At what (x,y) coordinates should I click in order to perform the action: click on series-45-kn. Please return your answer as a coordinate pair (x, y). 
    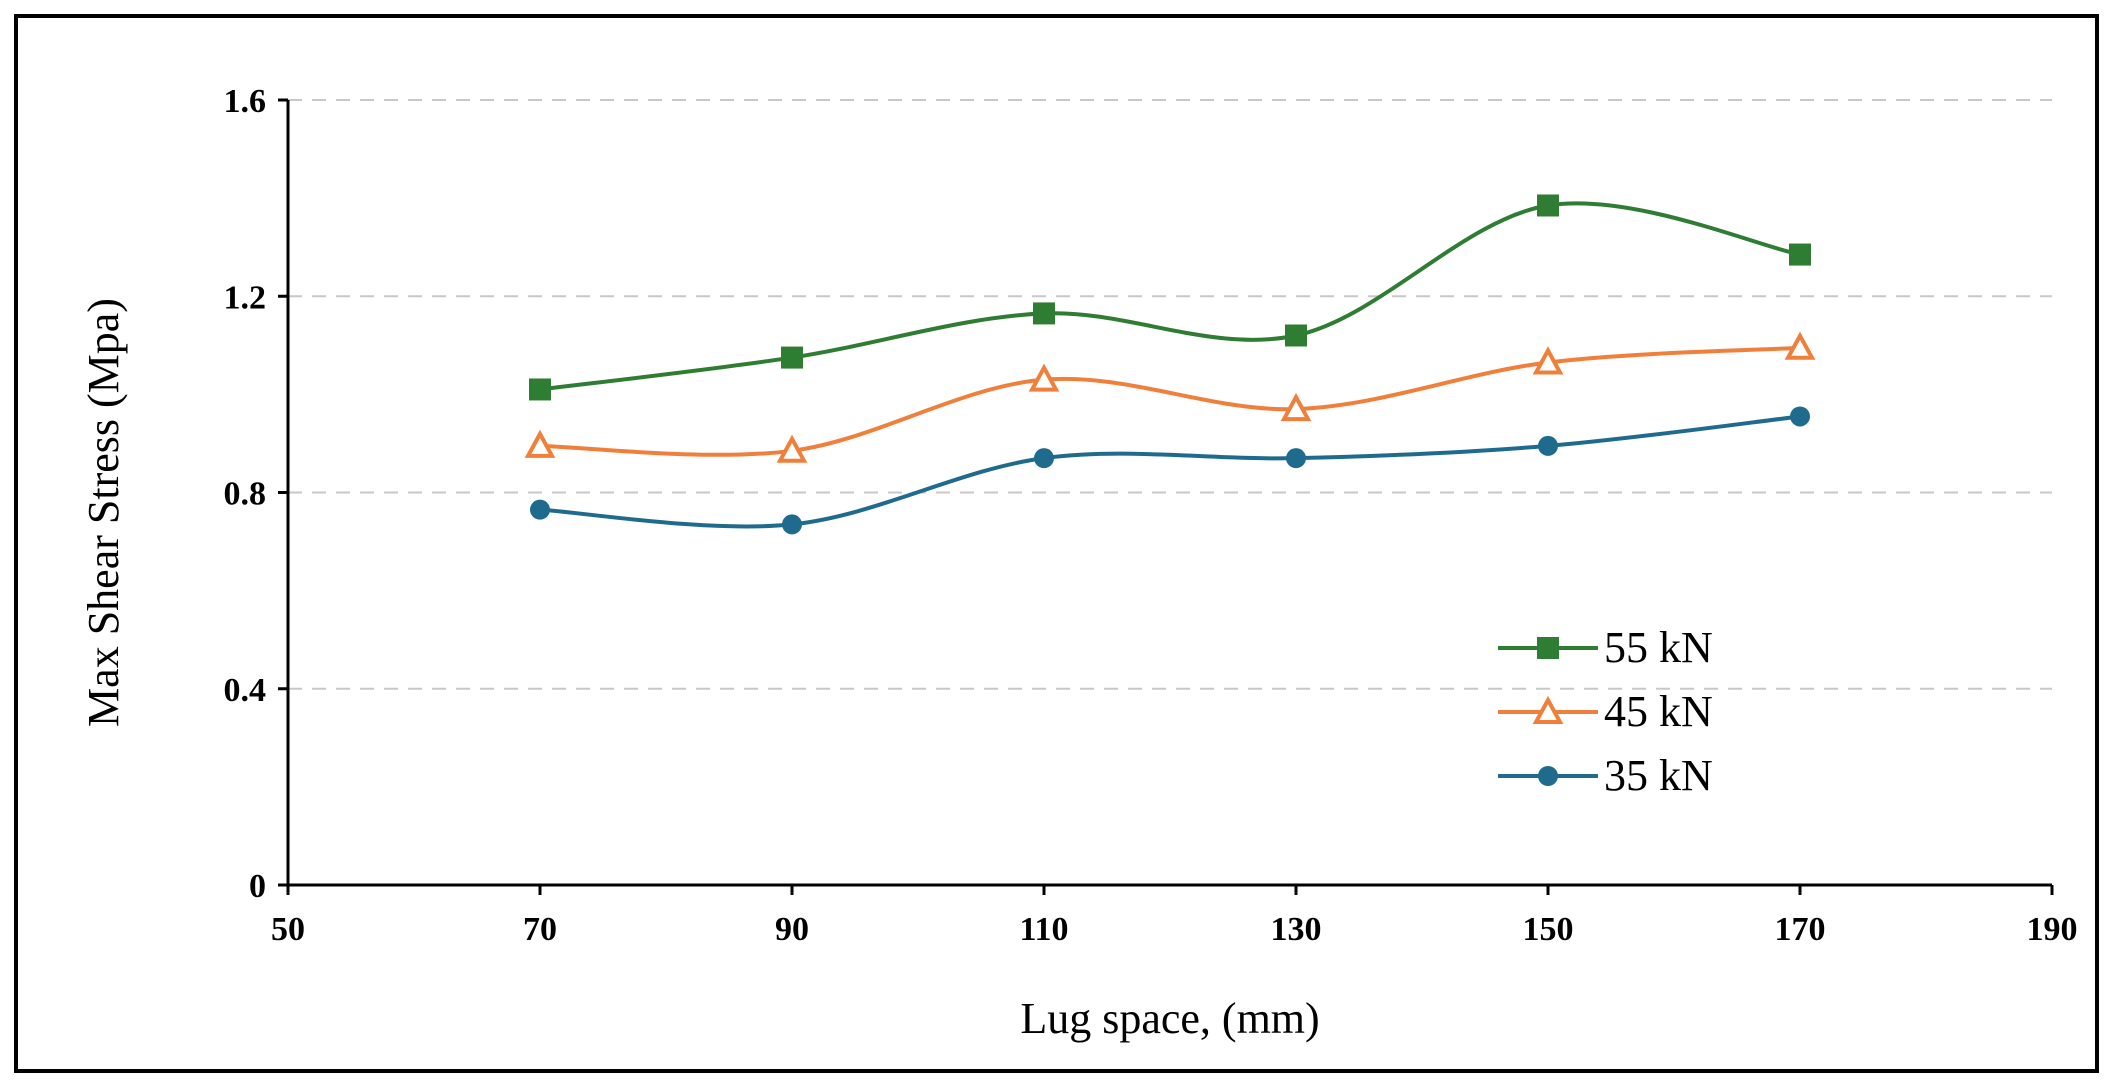
    Looking at the image, I should click on (1170, 397).